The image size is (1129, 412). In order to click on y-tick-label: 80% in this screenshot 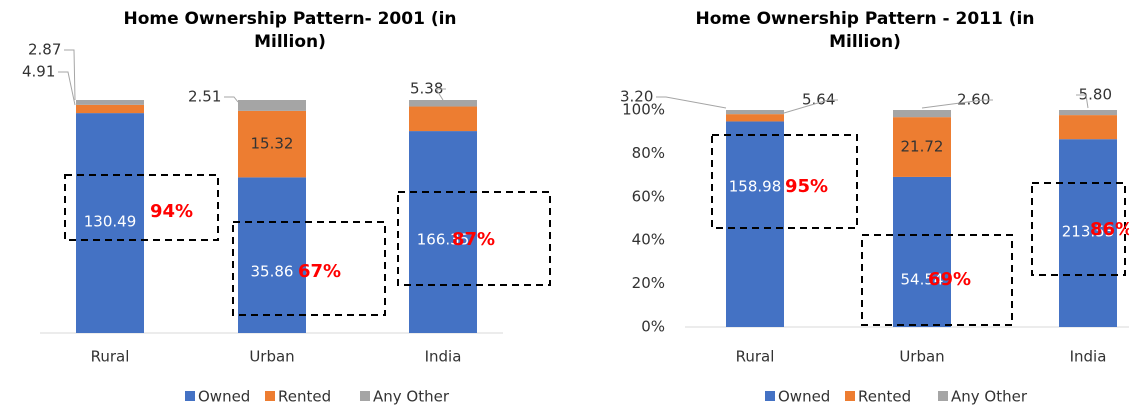, I will do `click(648, 153)`.